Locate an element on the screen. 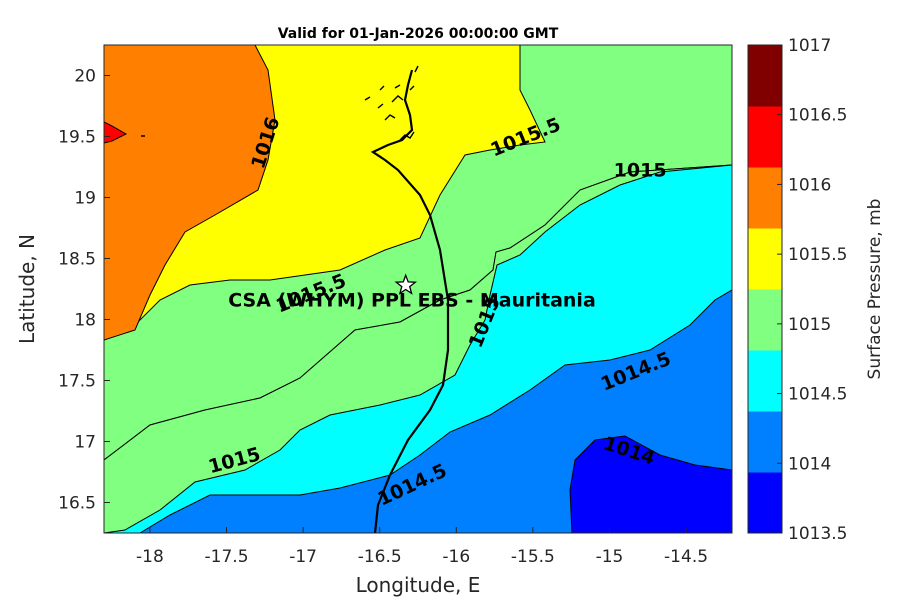 This screenshot has width=900, height=600. x-axis-ticks: -18 -17.5 -17 -16.5 -16 -15.5 -15 -14.5 is located at coordinates (422, 547).